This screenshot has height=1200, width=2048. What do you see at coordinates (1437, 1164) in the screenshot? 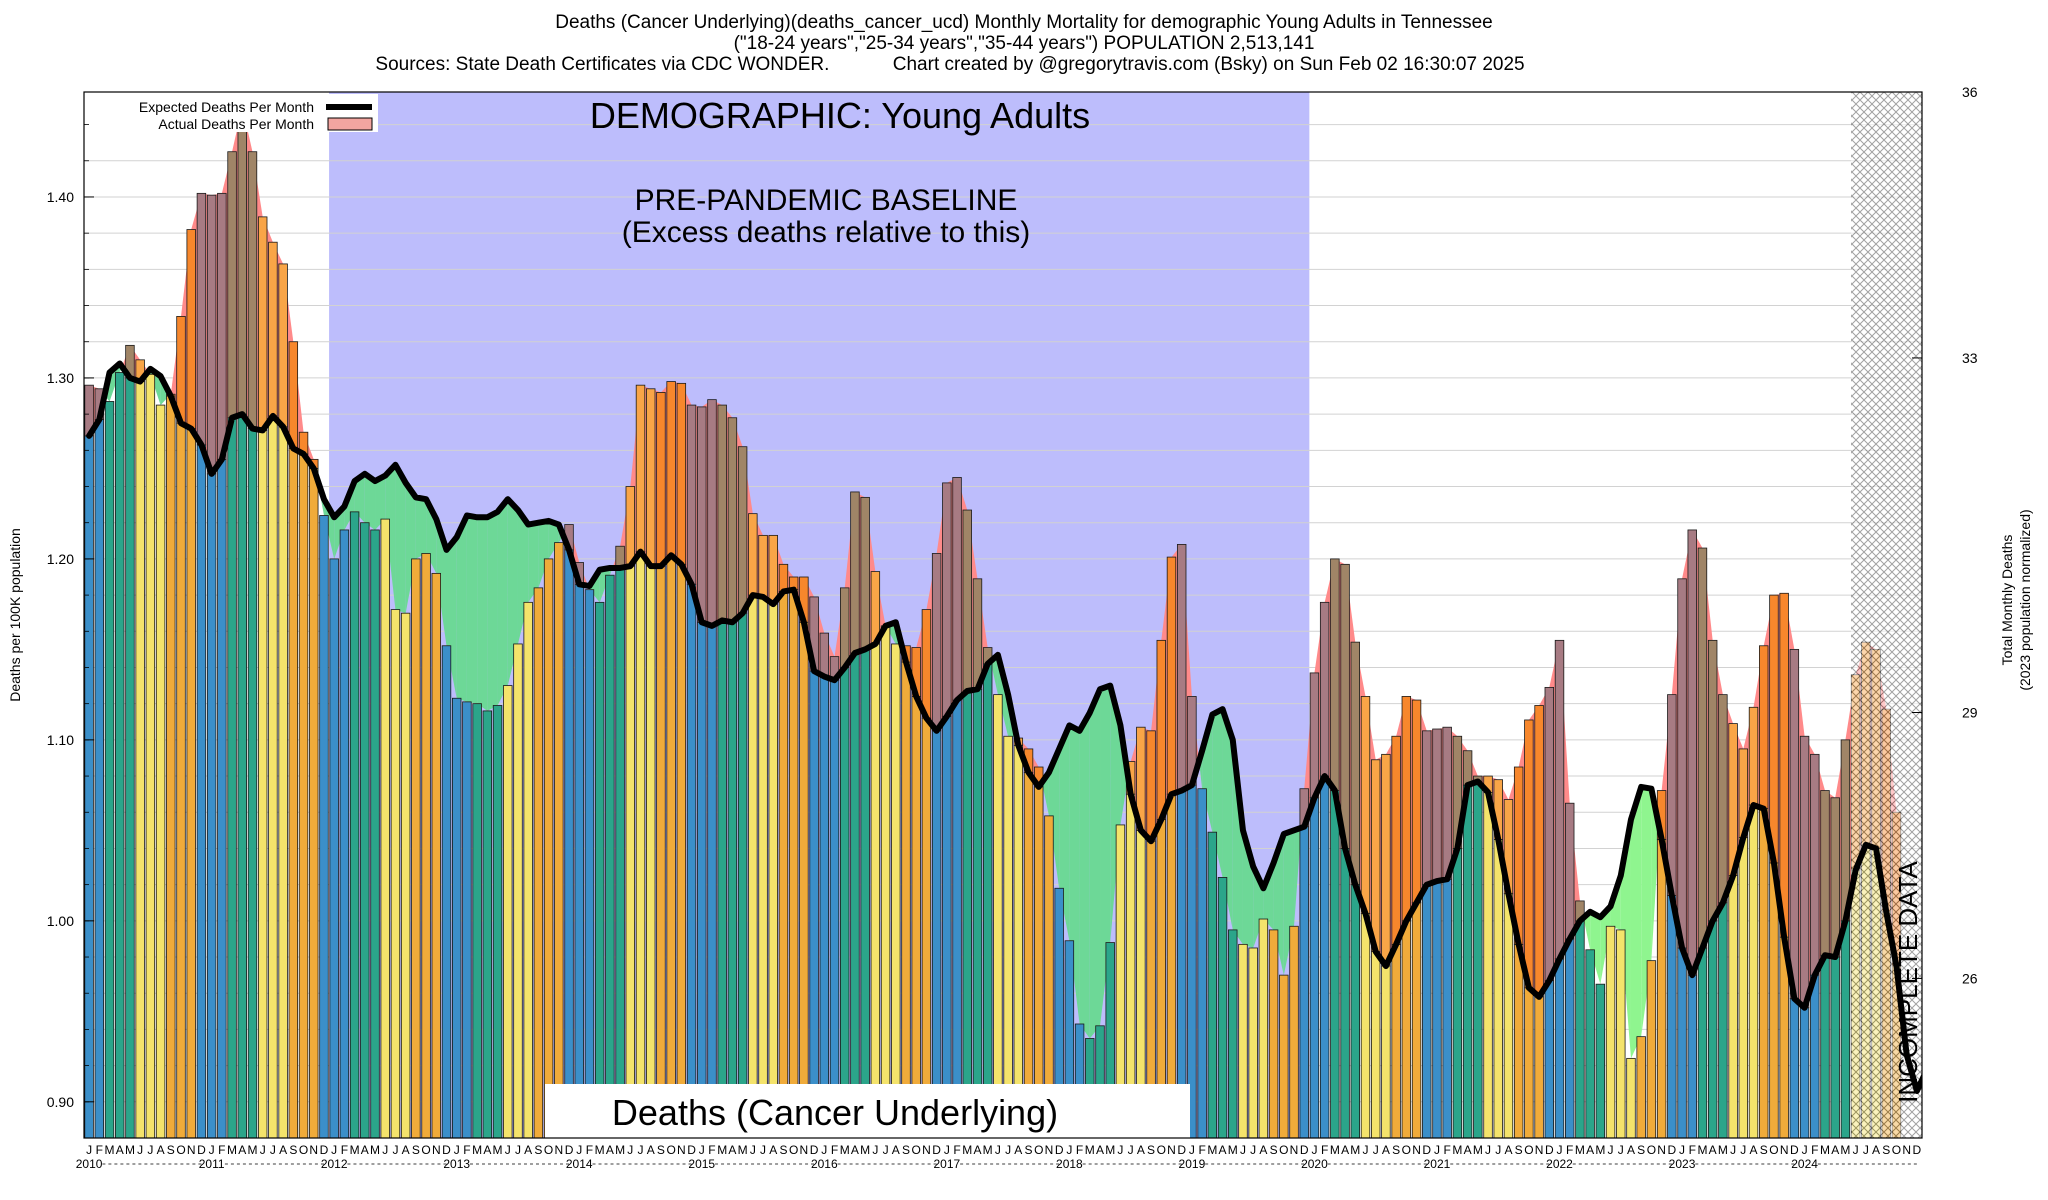
I see `year-tick-label: 2021` at bounding box center [1437, 1164].